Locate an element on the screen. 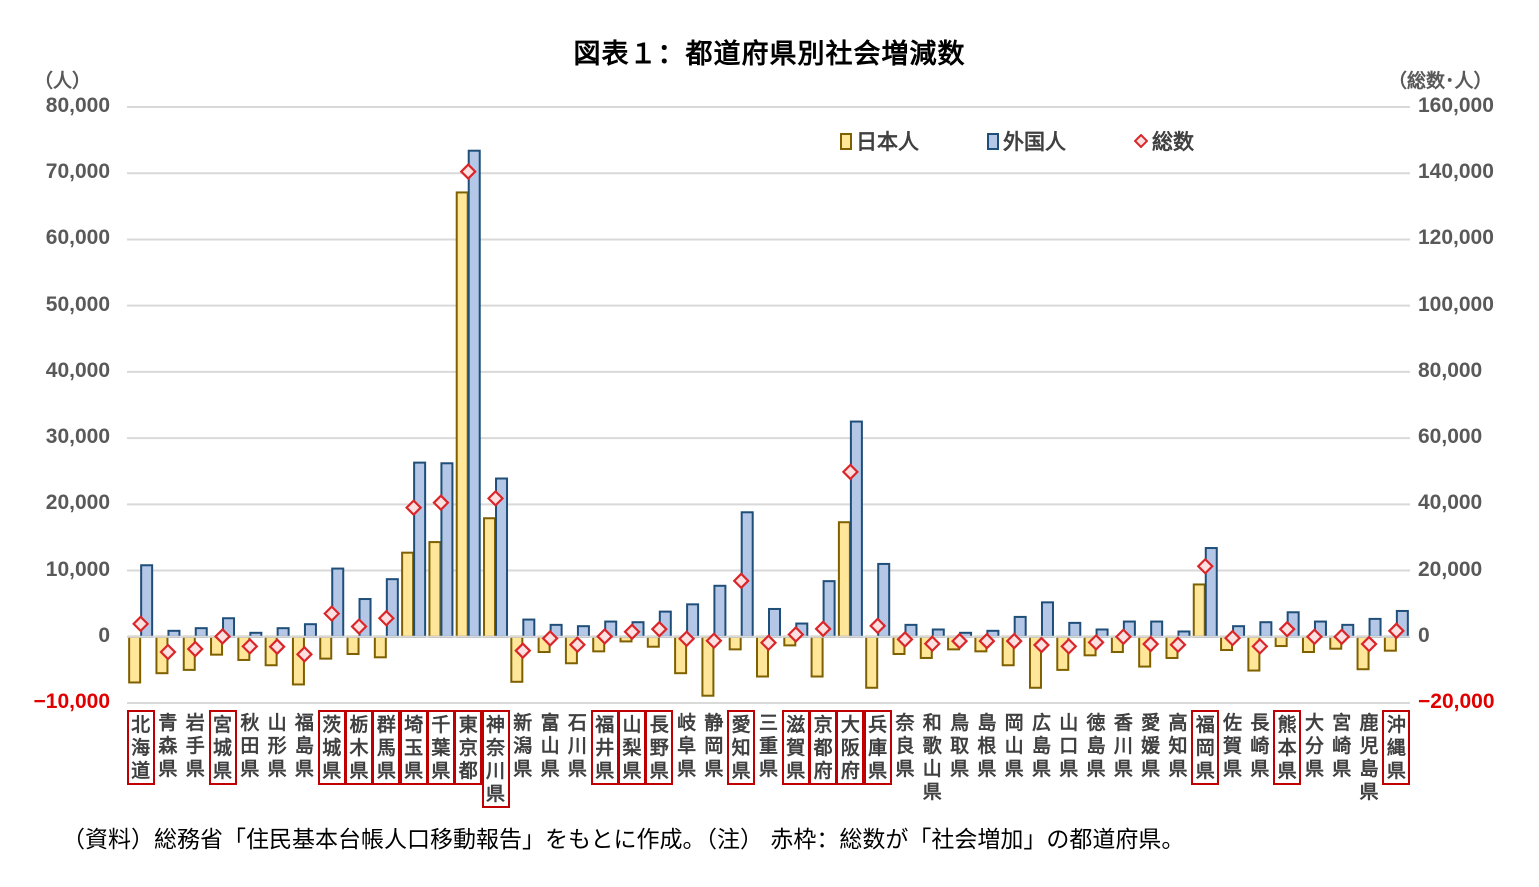 The height and width of the screenshot is (887, 1539). category-label: 秋田県 is located at coordinates (250, 746).